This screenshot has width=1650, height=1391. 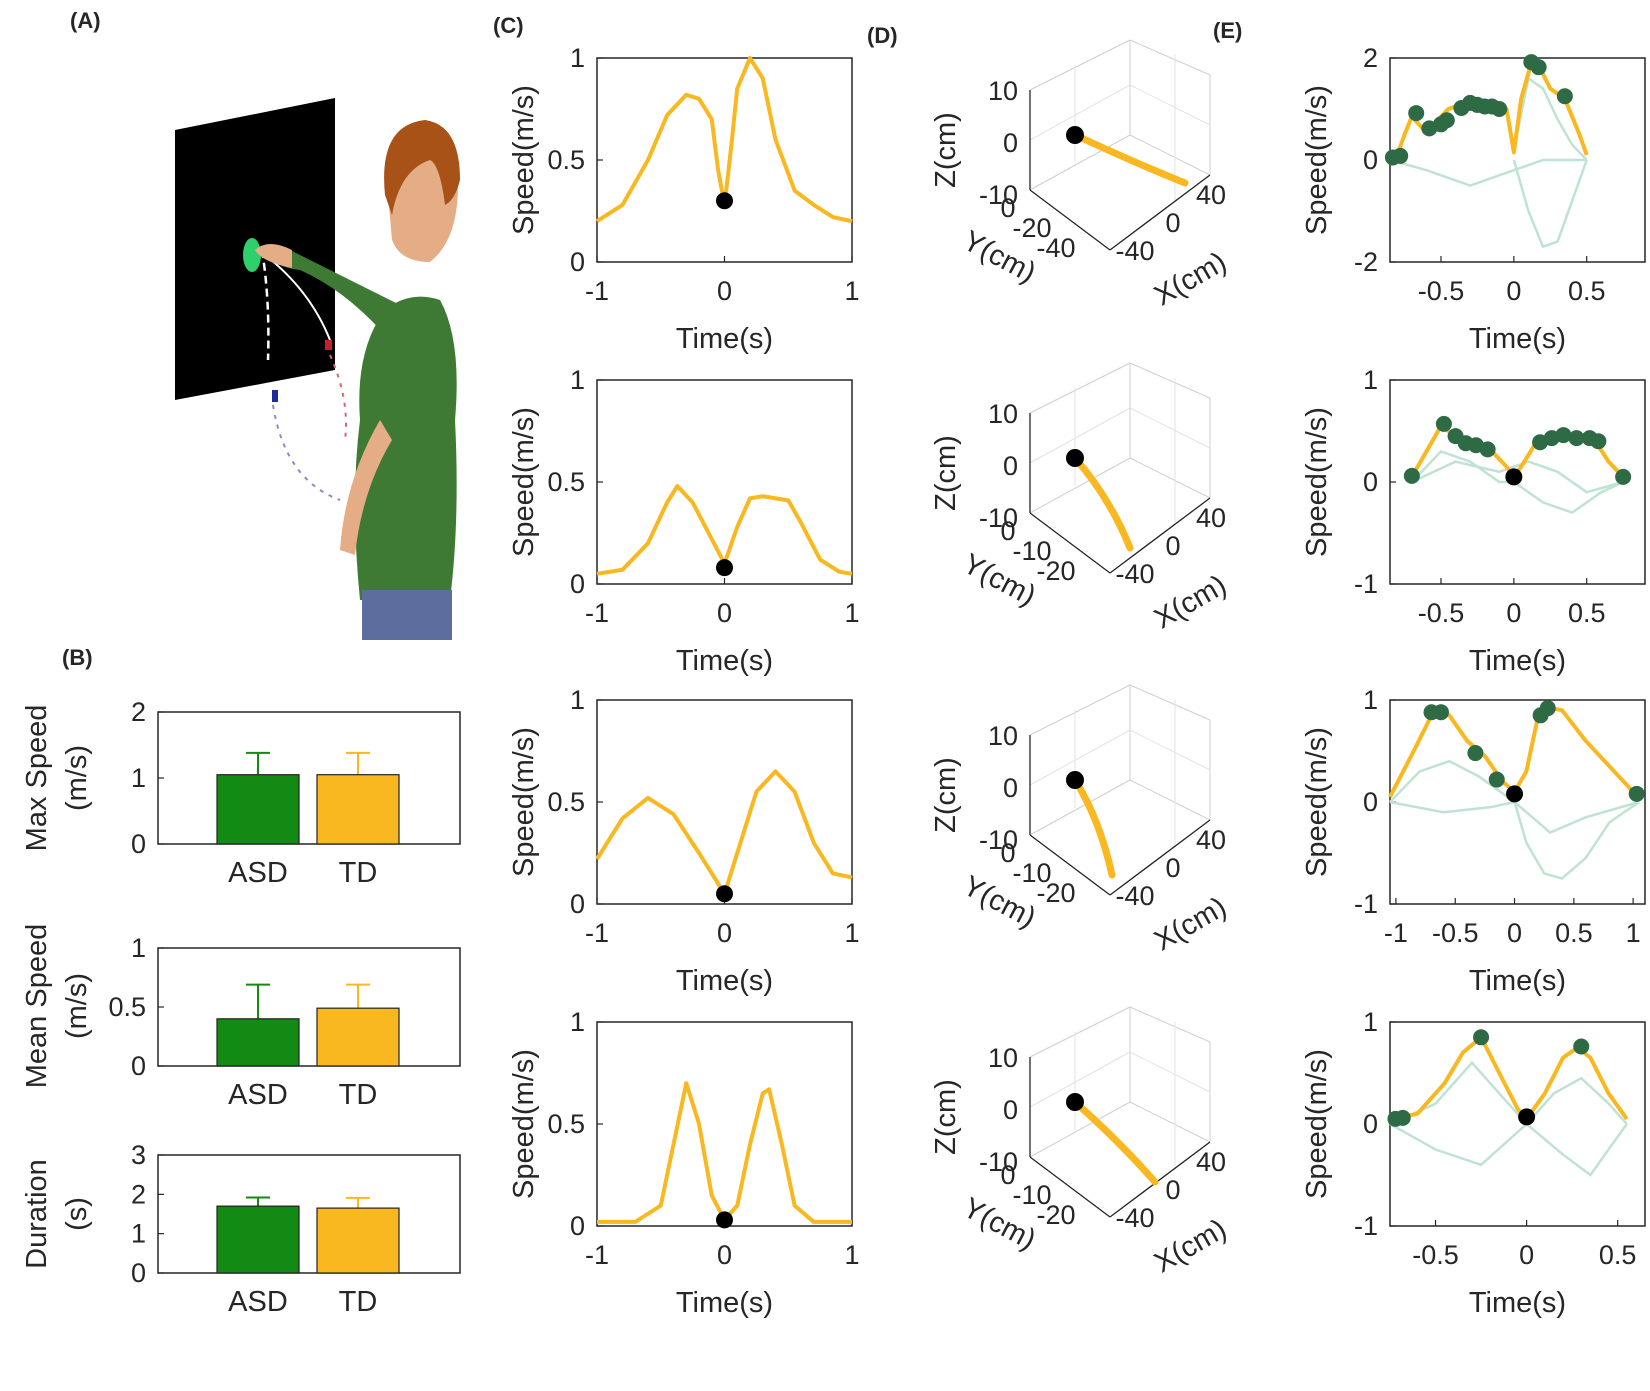 I want to click on y-tick-label: -40, so click(x=1055, y=248).